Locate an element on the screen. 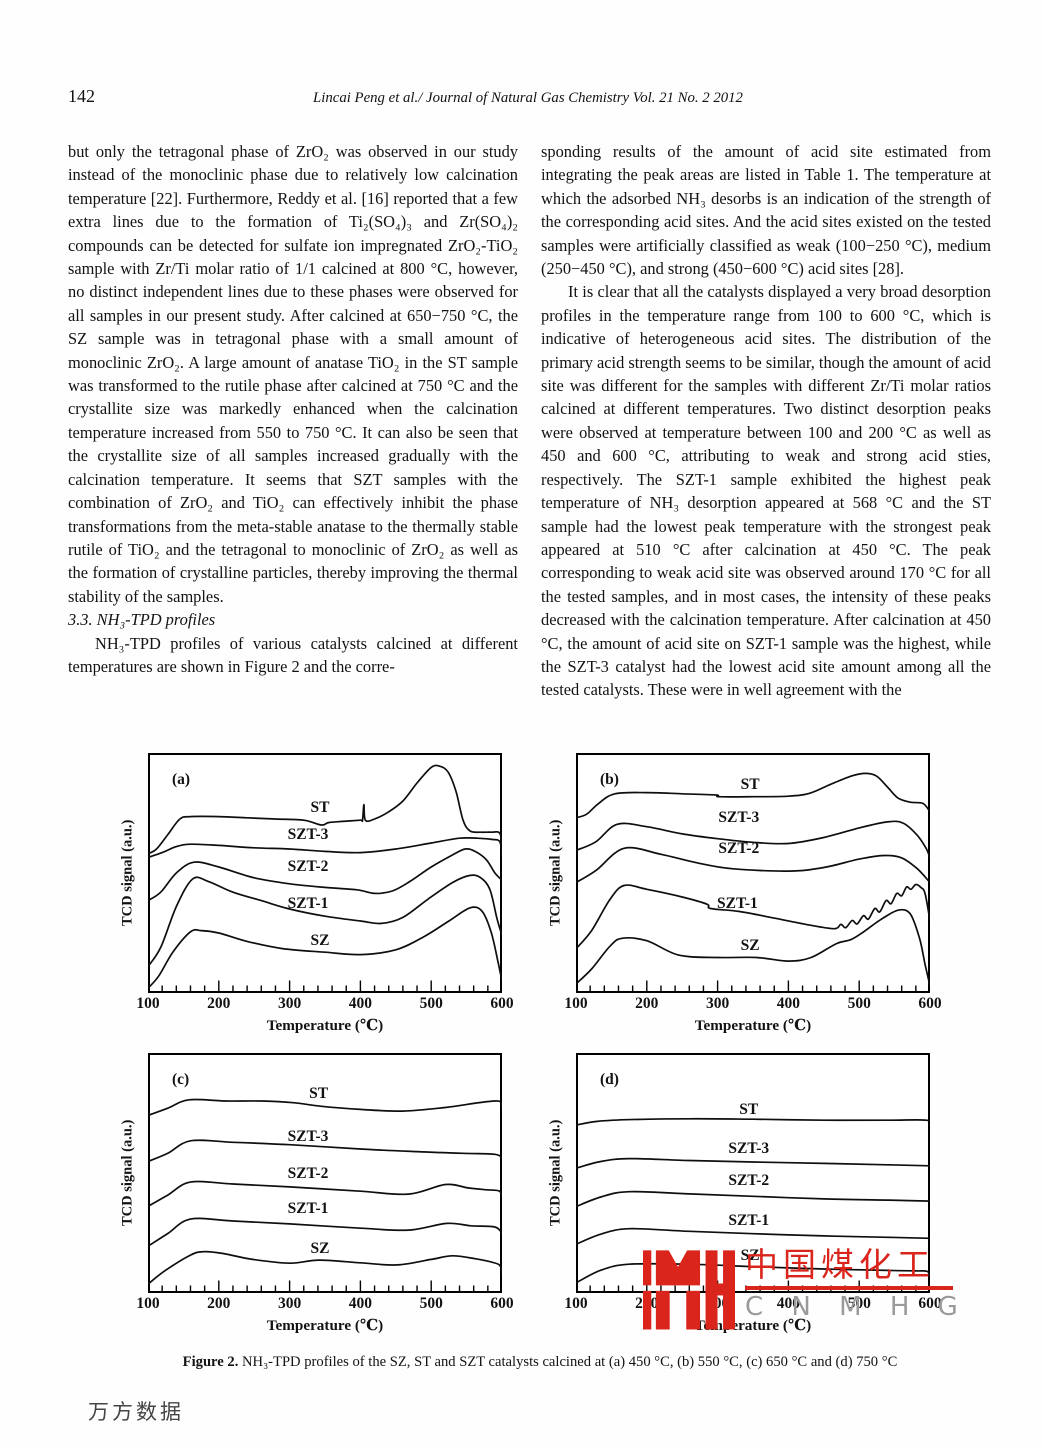 This screenshot has width=1043, height=1451. watermark-latin-text: C N M H G is located at coordinates (856, 1307).